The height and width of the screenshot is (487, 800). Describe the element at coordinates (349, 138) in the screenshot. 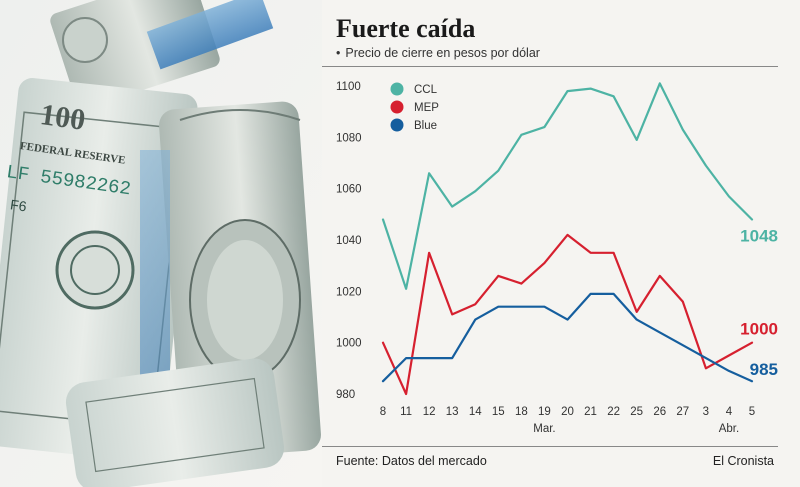

I see `y-tick-label: 1080` at that location.